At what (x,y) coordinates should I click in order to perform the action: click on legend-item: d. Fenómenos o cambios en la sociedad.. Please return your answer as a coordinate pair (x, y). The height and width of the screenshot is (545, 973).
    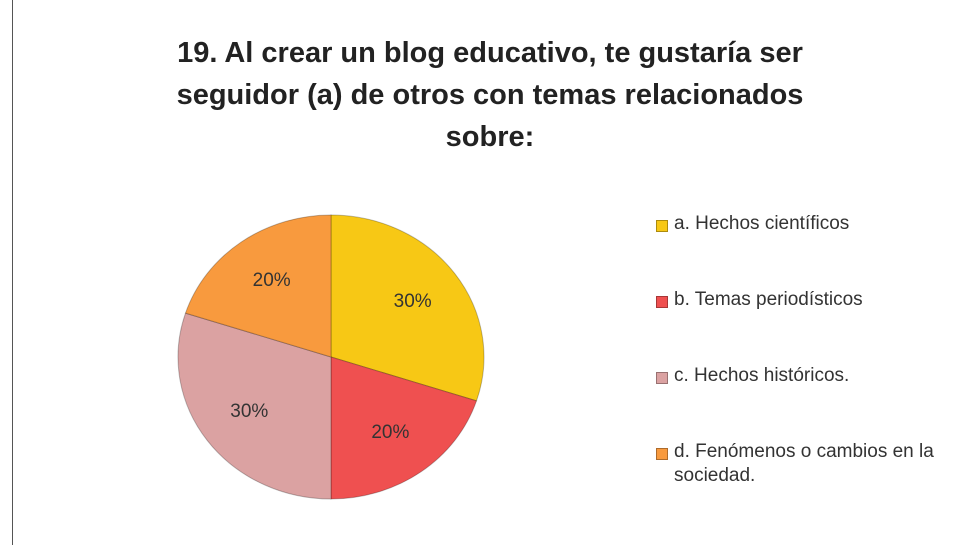
    Looking at the image, I should click on (806, 478).